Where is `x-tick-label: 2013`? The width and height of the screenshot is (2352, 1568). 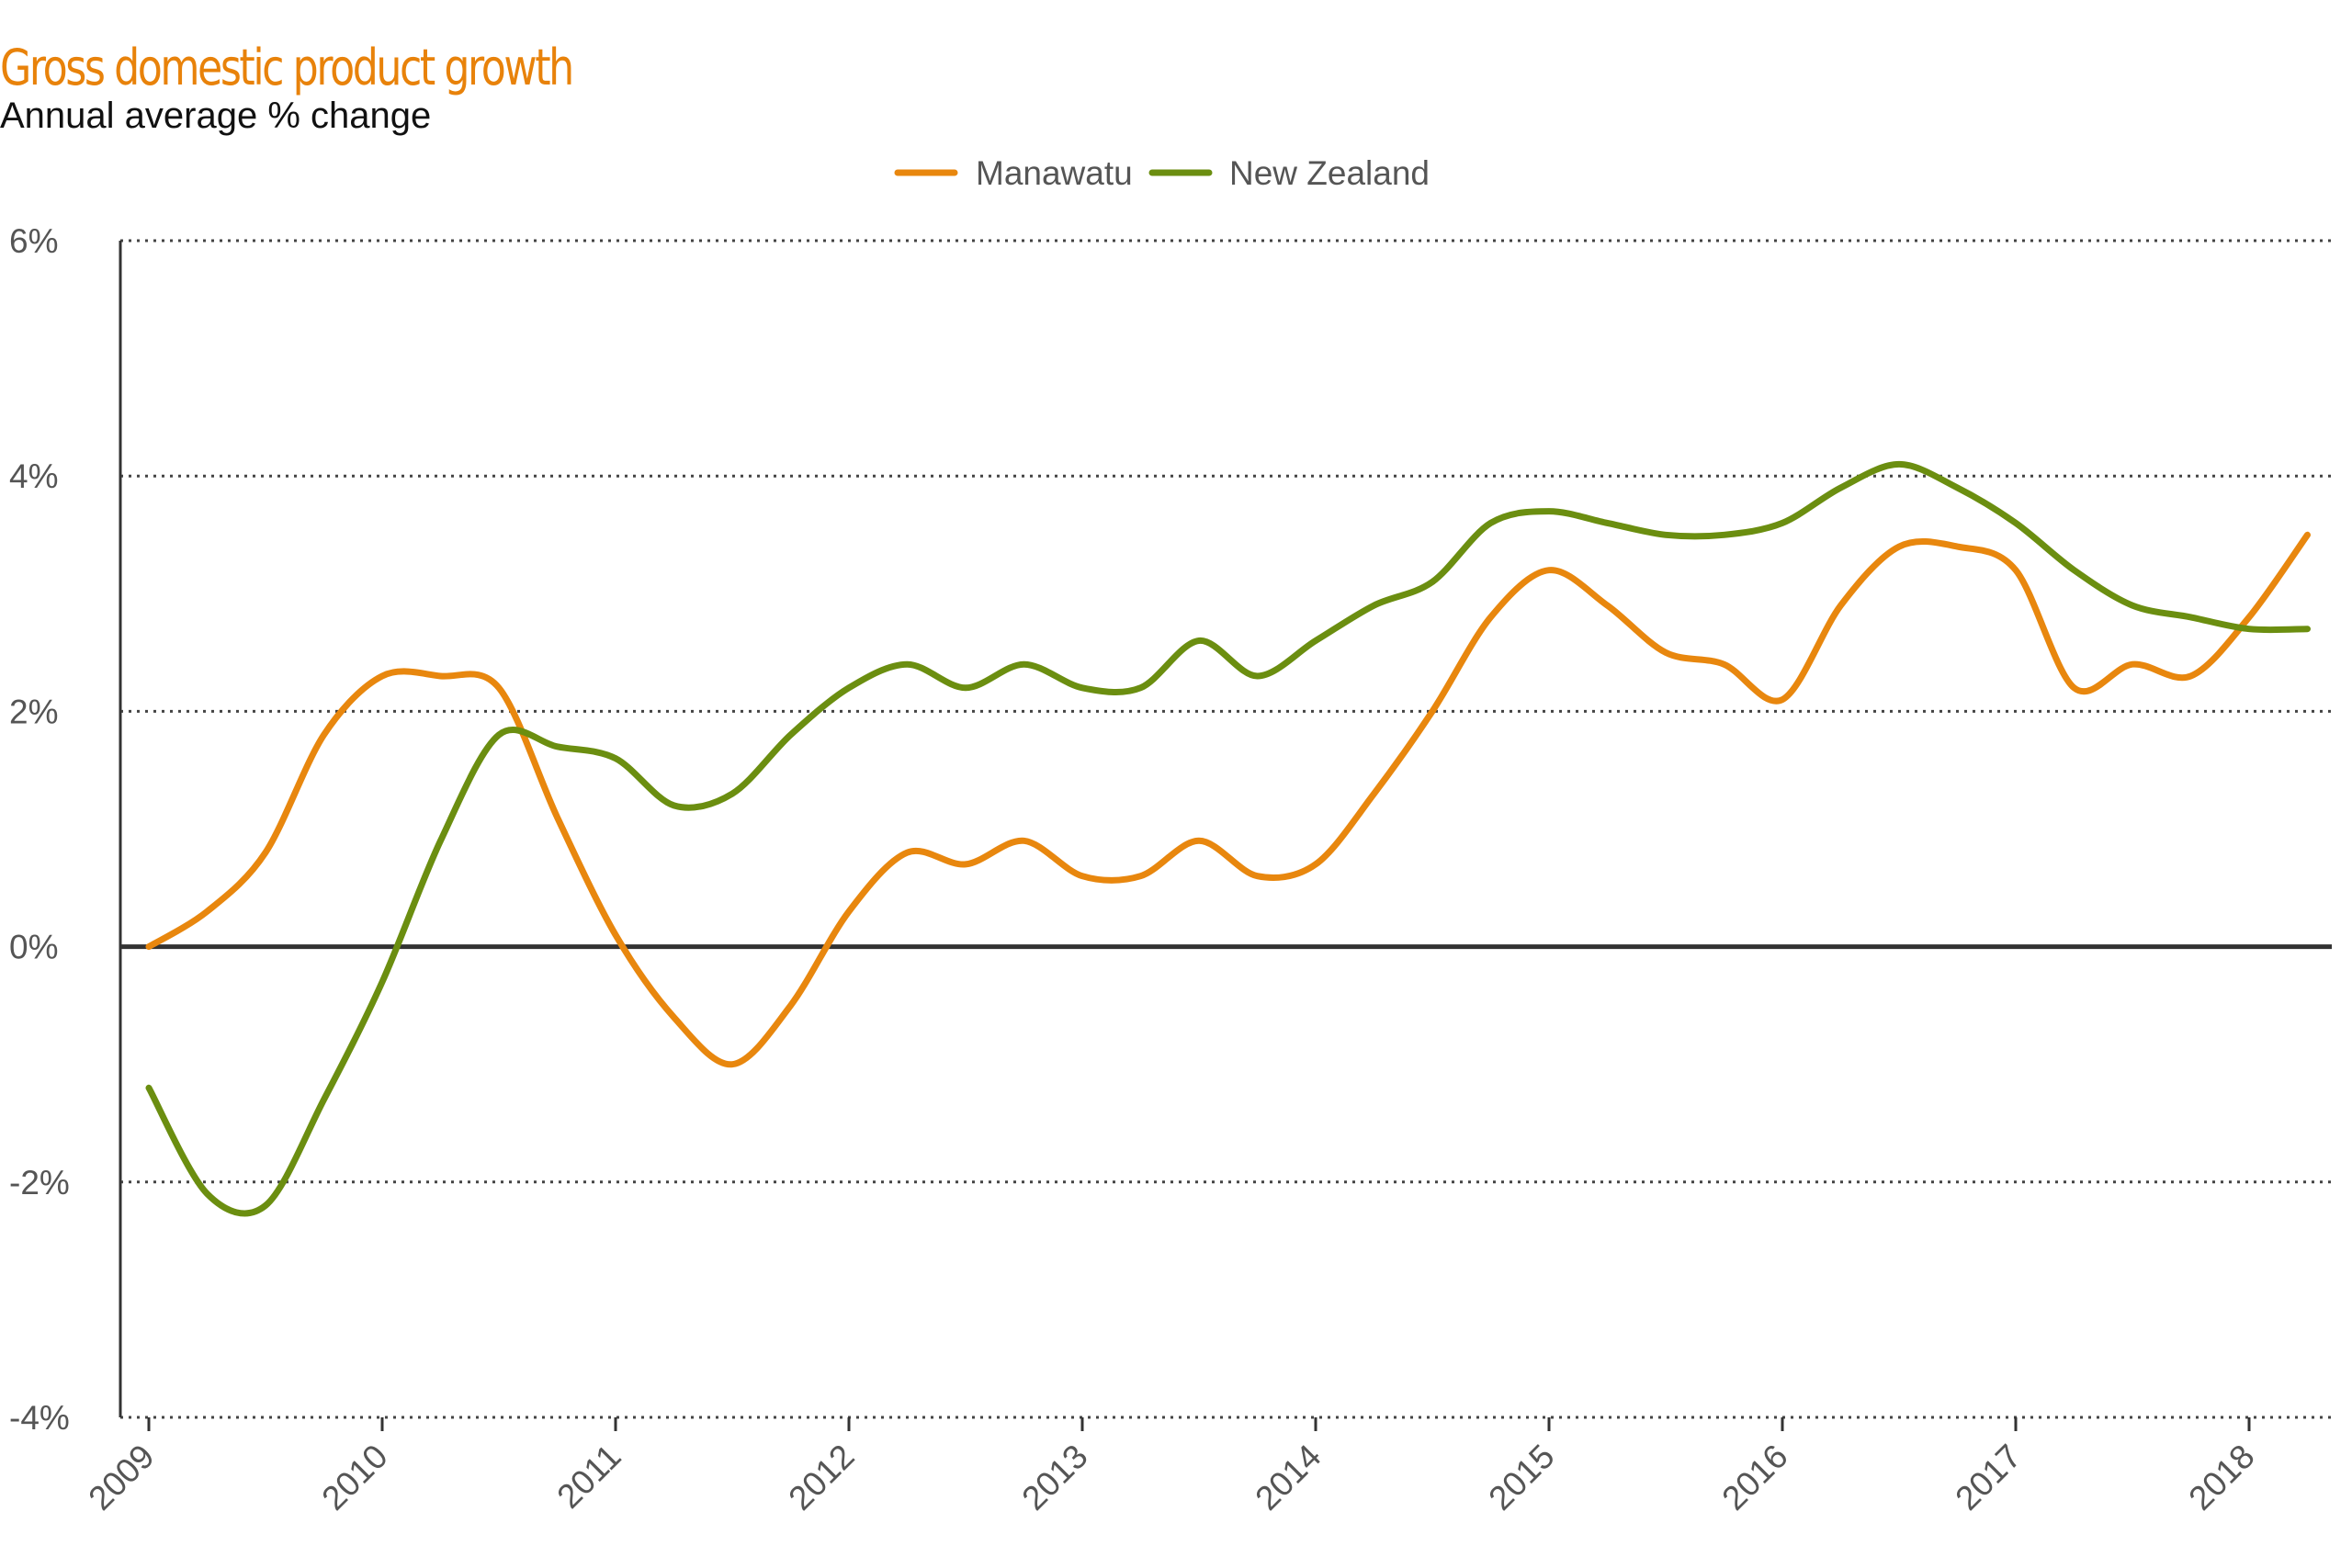 x-tick-label: 2013 is located at coordinates (1054, 1477).